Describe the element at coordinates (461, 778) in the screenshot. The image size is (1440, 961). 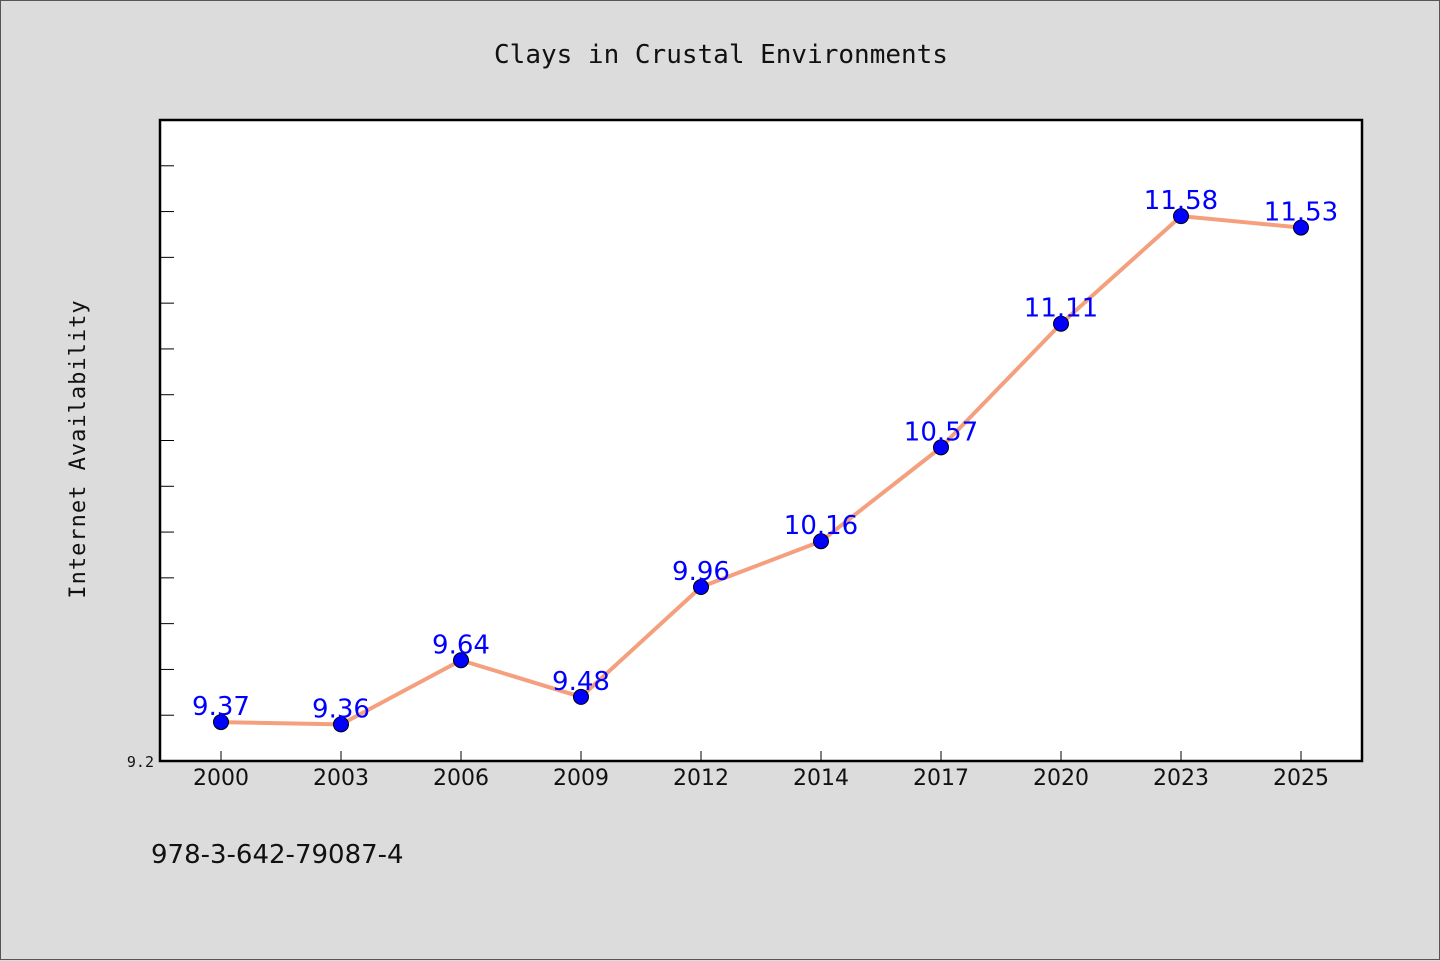
I see `x-tick-label: 2006` at that location.